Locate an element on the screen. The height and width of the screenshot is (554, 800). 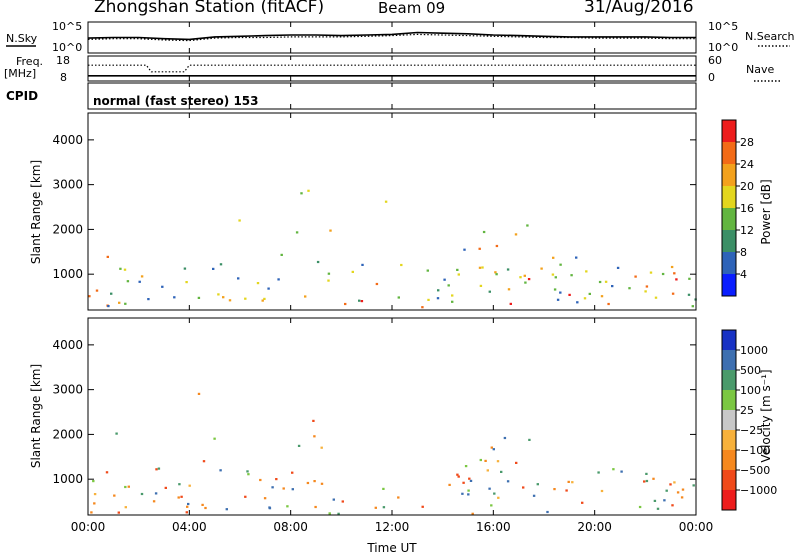
colorbar-tick-label: 20 is located at coordinates (747, 186).